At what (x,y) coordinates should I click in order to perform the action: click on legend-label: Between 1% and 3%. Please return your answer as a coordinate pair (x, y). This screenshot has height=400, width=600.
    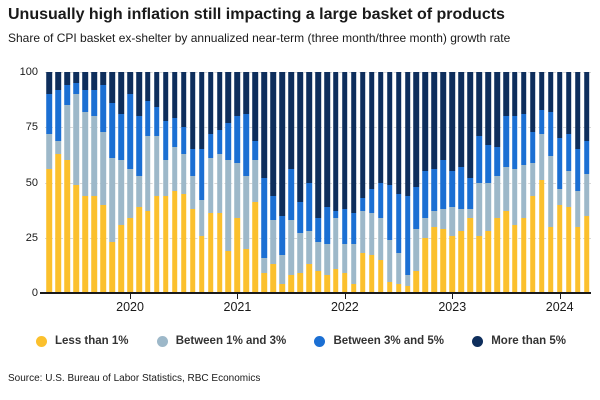
    Looking at the image, I should click on (231, 341).